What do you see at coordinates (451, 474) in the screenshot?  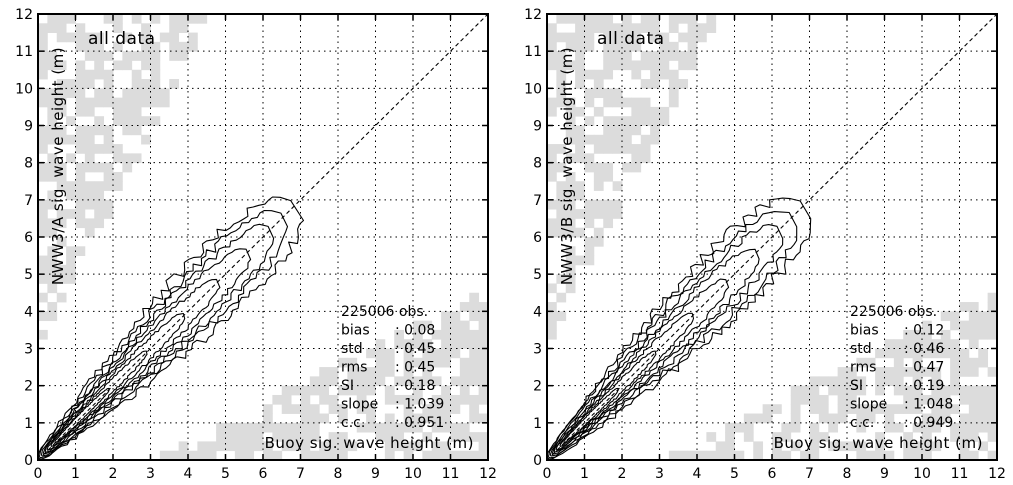 I see `x-tick-label: 11` at bounding box center [451, 474].